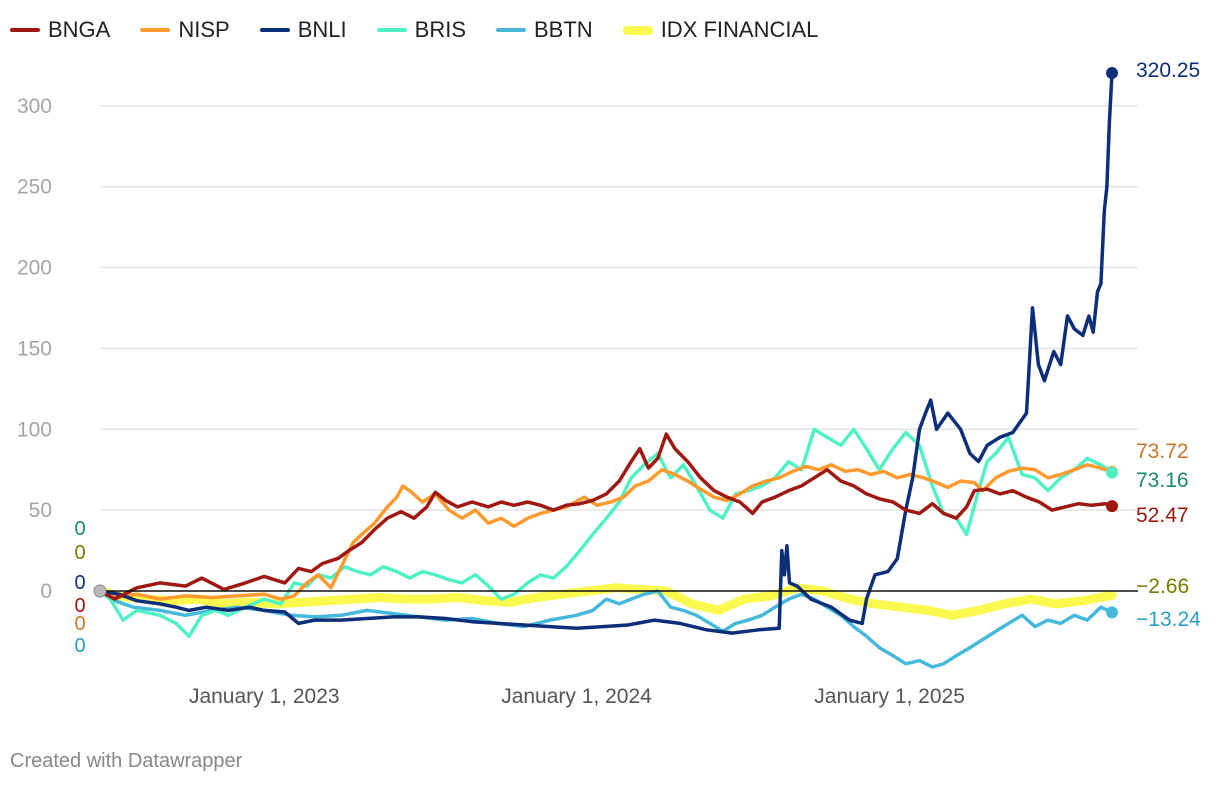 This screenshot has width=1220, height=786. I want to click on legend-item-bris: BRIS, so click(421, 30).